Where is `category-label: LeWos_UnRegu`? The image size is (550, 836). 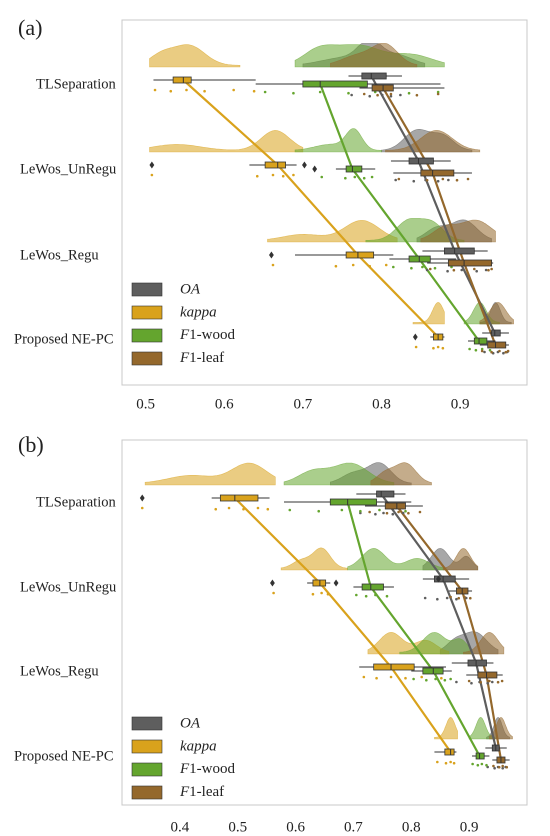
category-label: LeWos_UnRegu is located at coordinates (68, 169).